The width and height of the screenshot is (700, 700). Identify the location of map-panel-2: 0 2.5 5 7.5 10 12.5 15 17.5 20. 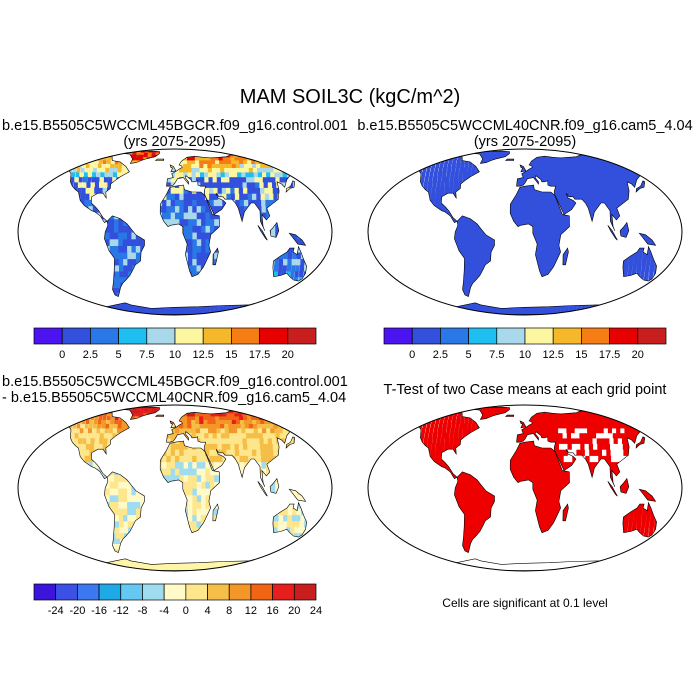
(525, 254).